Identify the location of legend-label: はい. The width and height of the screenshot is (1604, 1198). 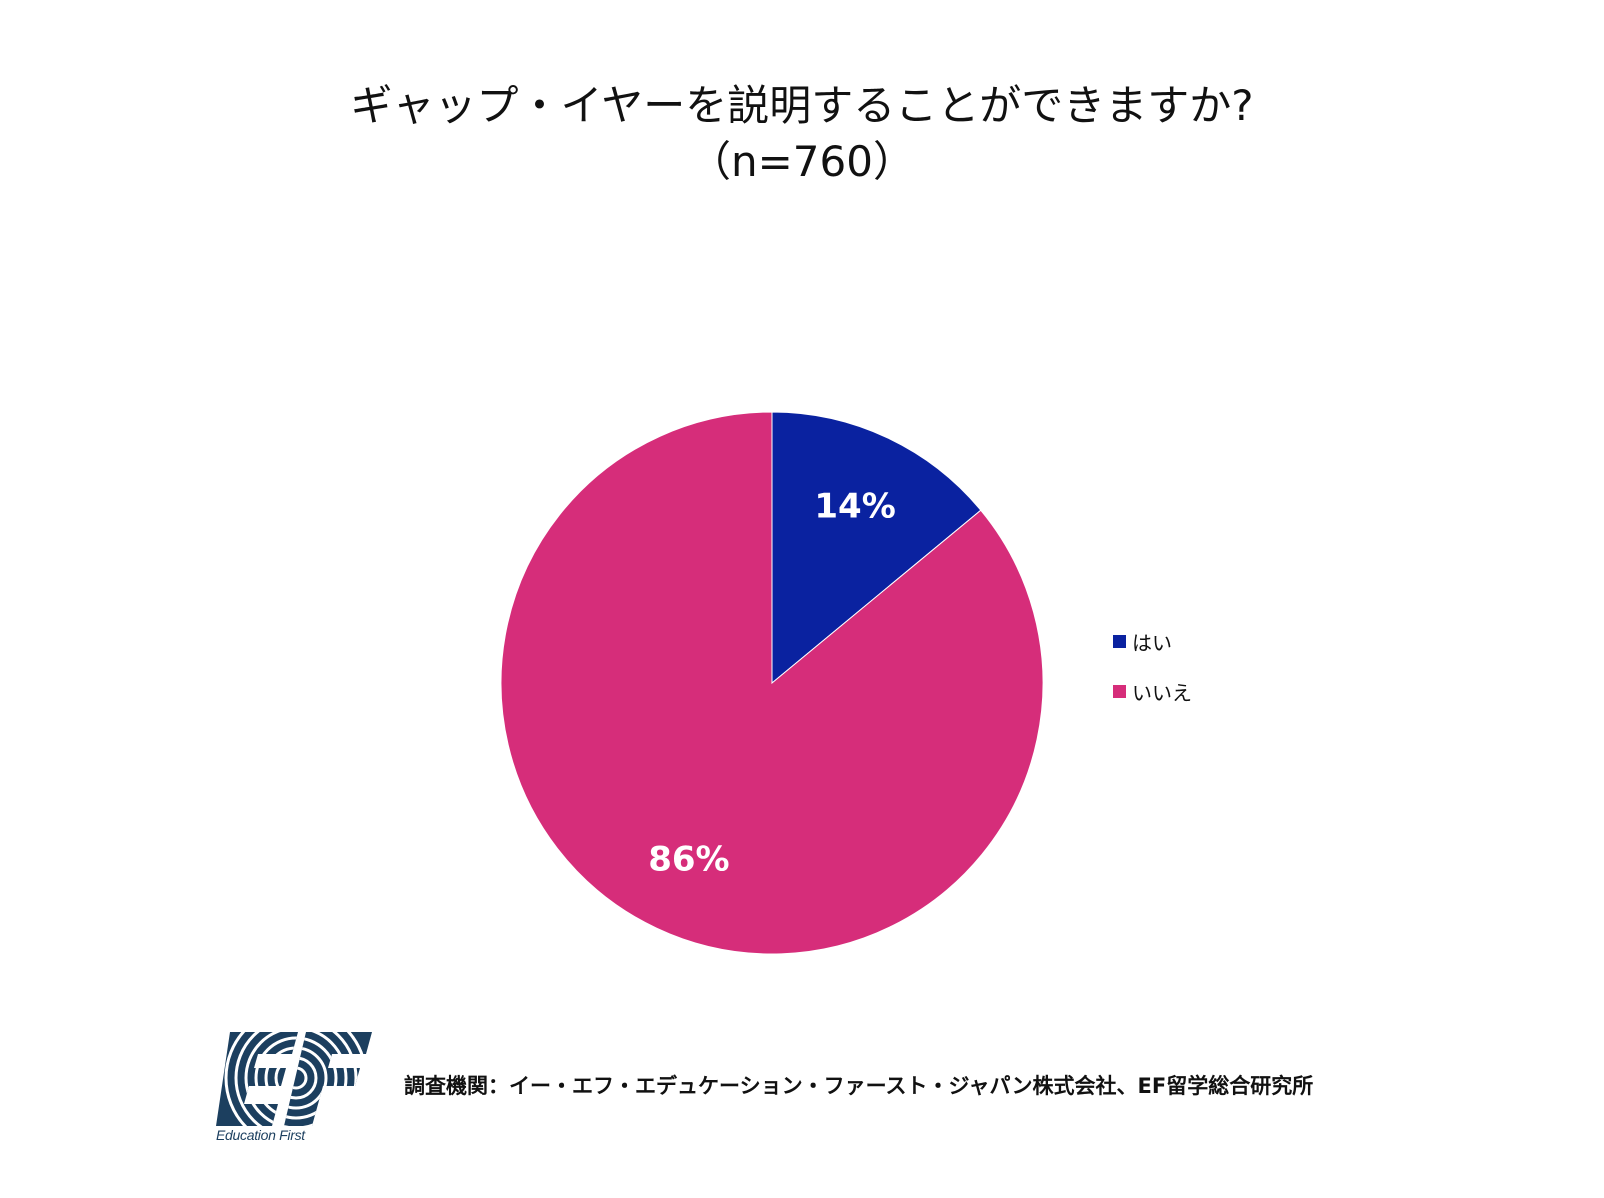
(1152, 642).